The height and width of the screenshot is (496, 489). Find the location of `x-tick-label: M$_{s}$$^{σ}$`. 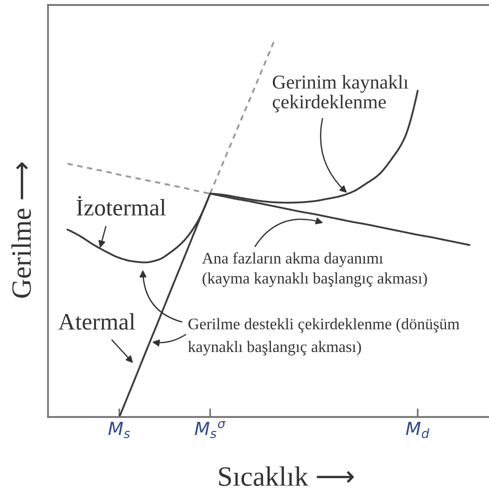

x-tick-label: M$_{s}$$^{σ}$ is located at coordinates (210, 429).